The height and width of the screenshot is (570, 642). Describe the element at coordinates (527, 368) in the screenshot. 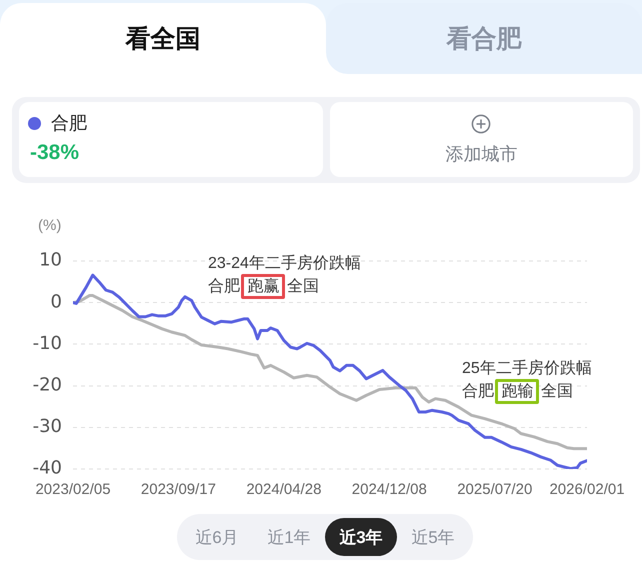

I see `annotation: 25年二手房价跌幅` at that location.